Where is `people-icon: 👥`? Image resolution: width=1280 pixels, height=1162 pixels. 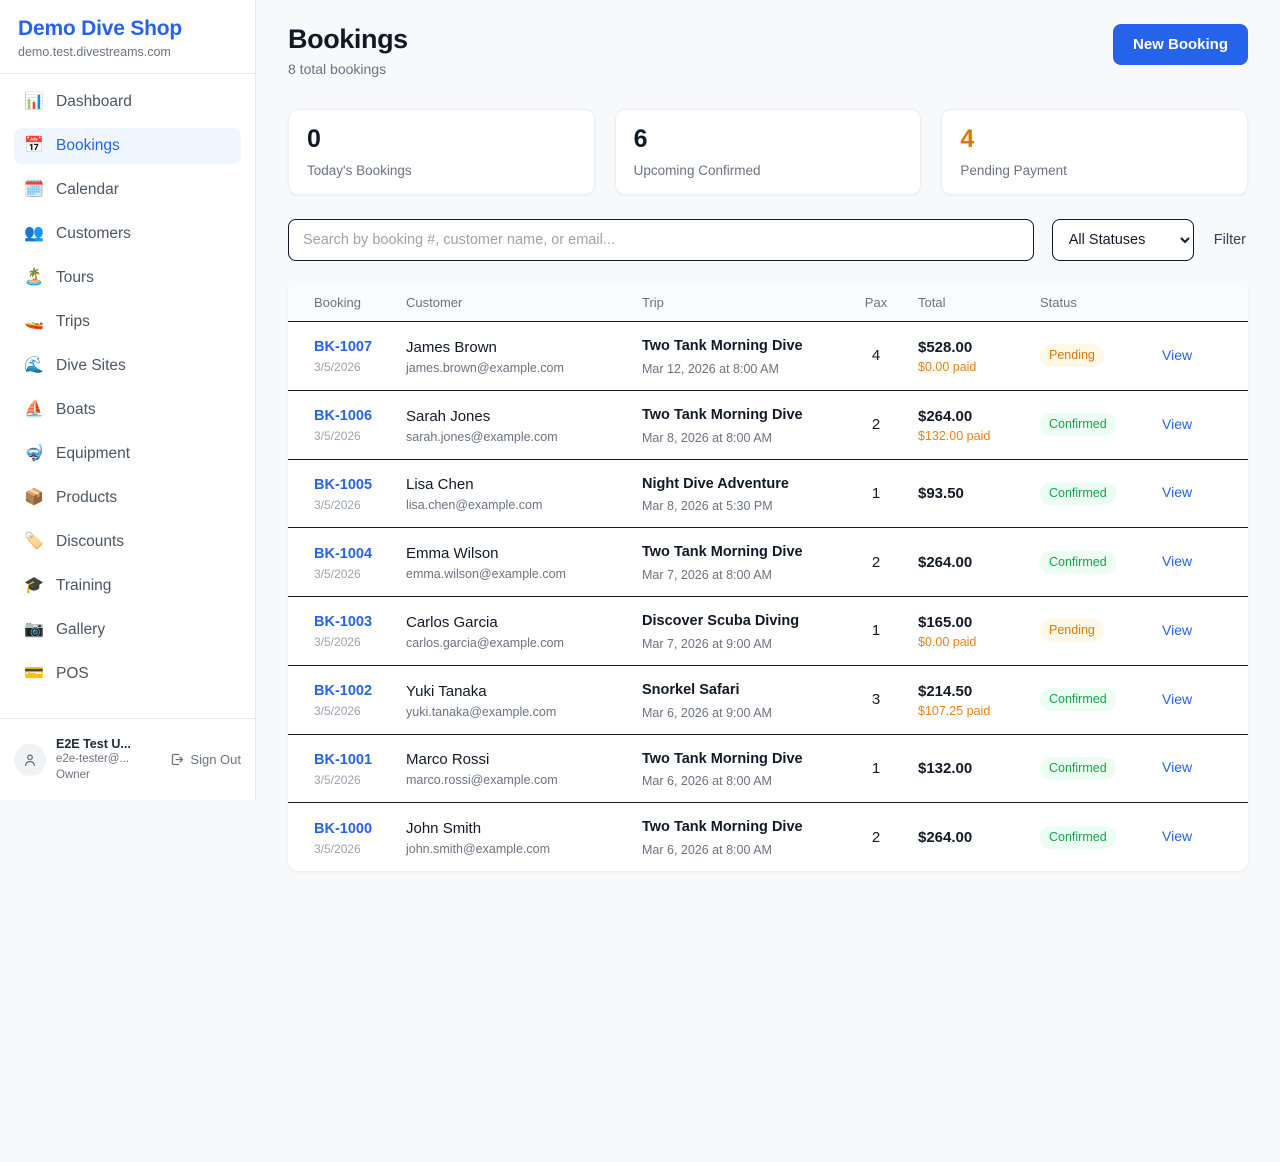
people-icon: 👥 is located at coordinates (34, 234).